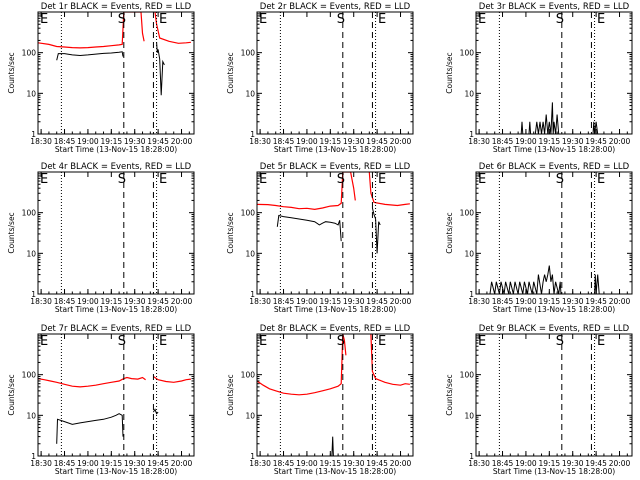  I want to click on chart-title: Det 7r BLACK = Events, RED = LLD, so click(116, 329).